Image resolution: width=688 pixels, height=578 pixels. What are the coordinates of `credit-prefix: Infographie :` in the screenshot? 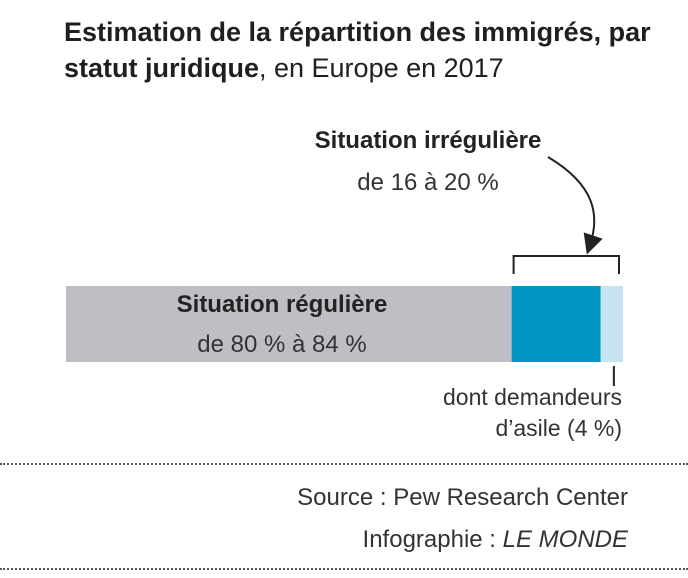 It's located at (432, 539).